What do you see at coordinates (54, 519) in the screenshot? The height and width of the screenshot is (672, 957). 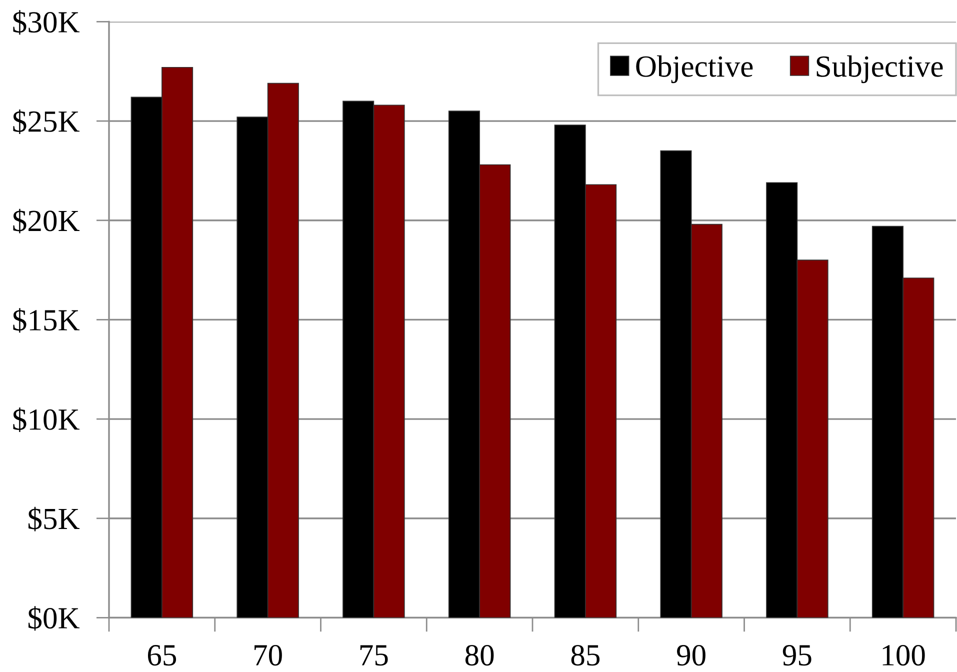 I see `y-tick-label: $5K` at bounding box center [54, 519].